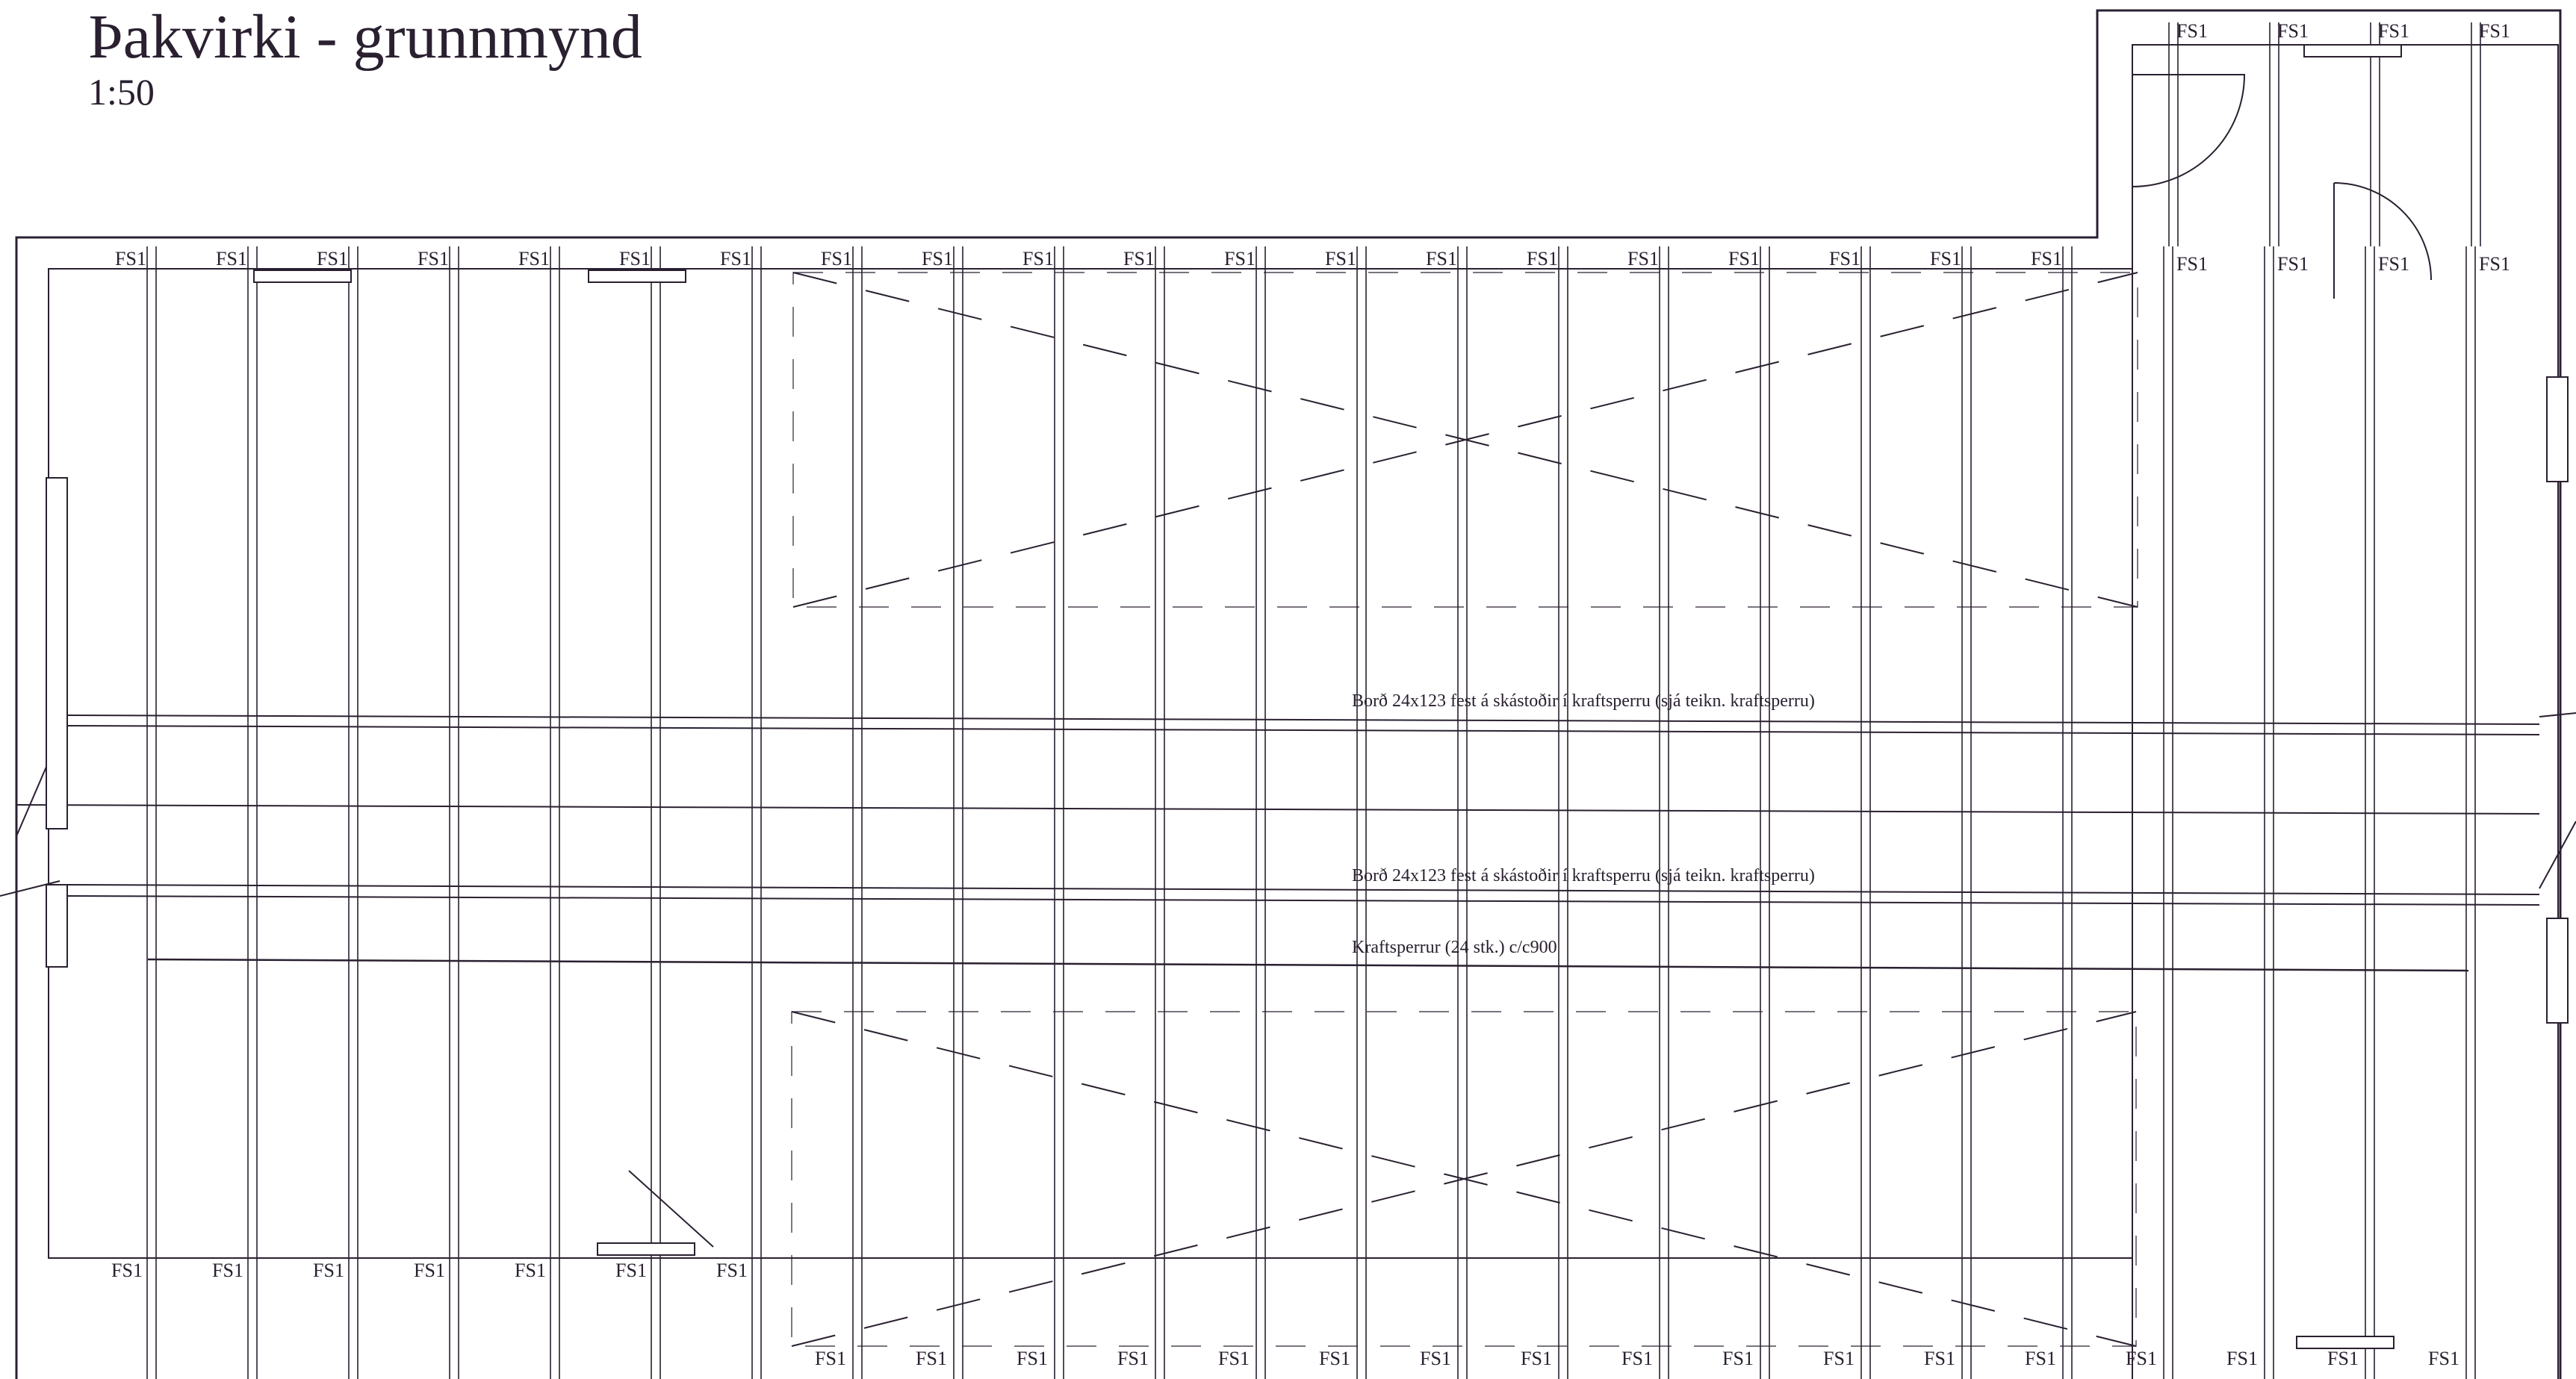 The image size is (2576, 1379). Describe the element at coordinates (121, 92) in the screenshot. I see `drawing-scale: 1:50` at that location.